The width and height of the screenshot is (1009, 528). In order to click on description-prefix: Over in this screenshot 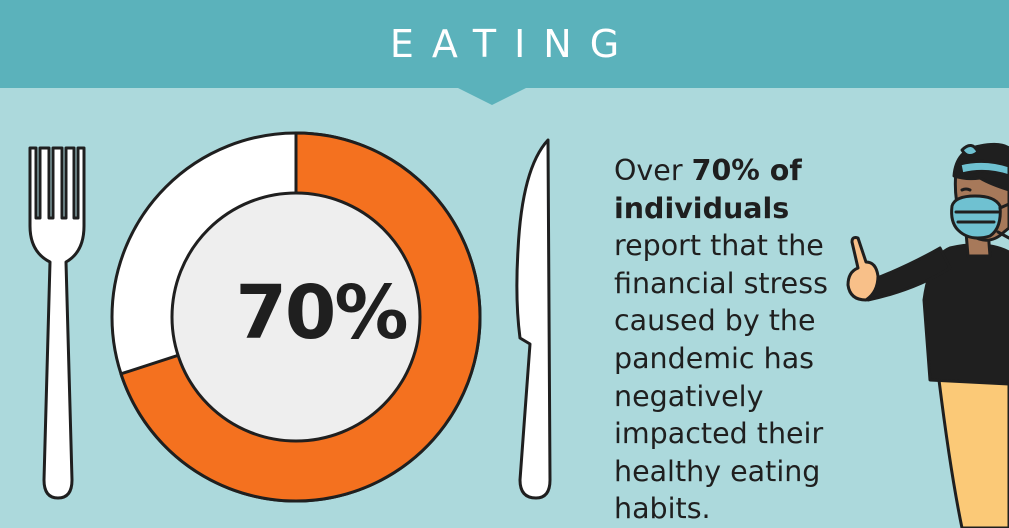, I will do `click(653, 170)`.